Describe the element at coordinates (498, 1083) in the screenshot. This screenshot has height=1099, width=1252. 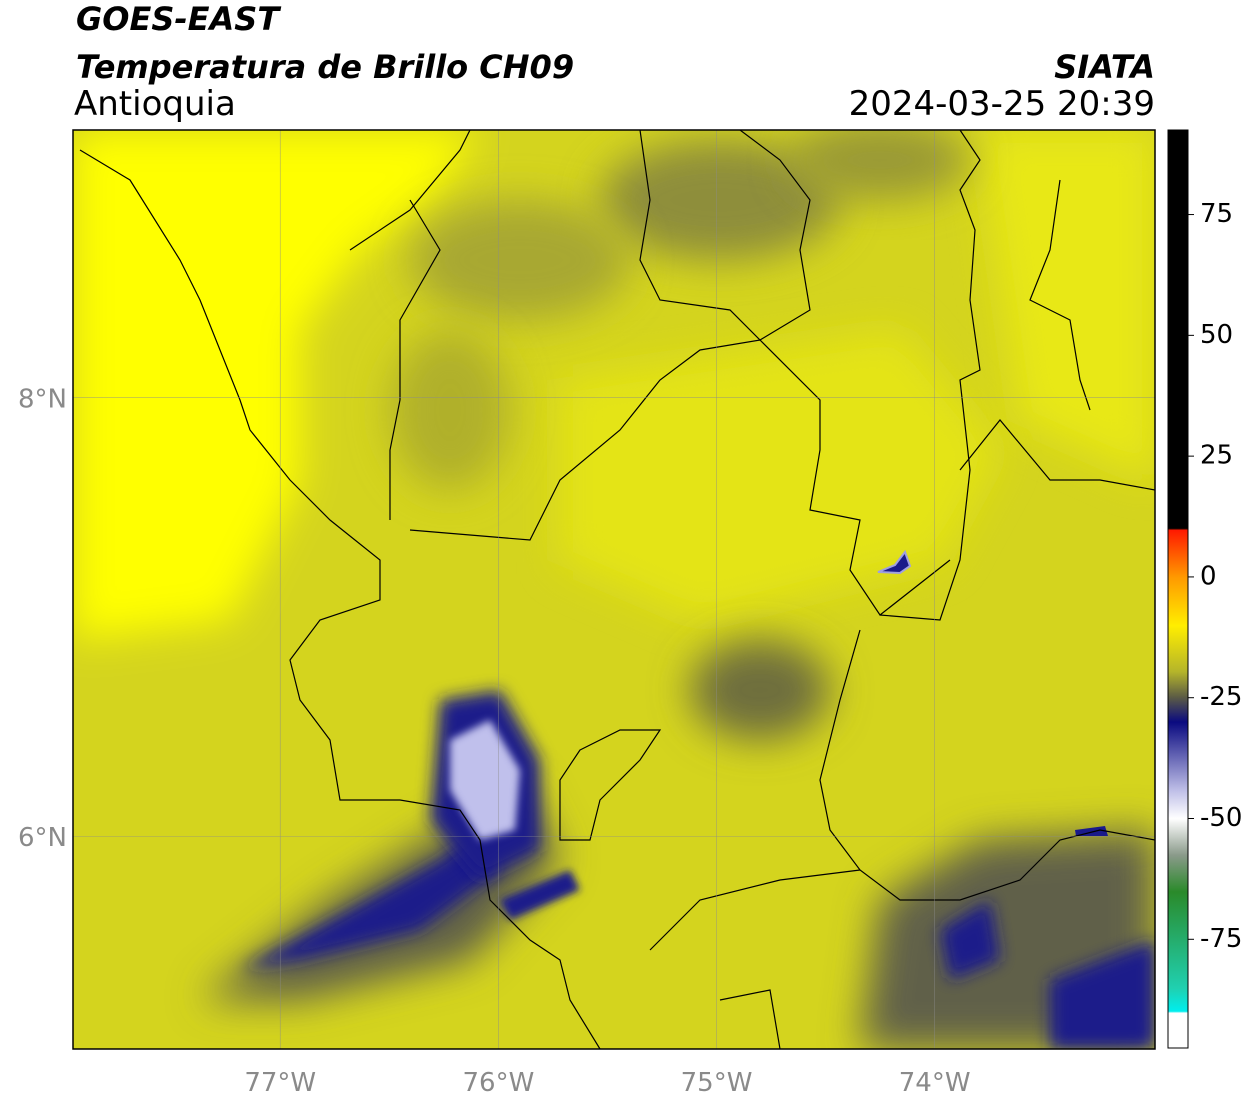
I see `x-tick-label: 76°W` at that location.